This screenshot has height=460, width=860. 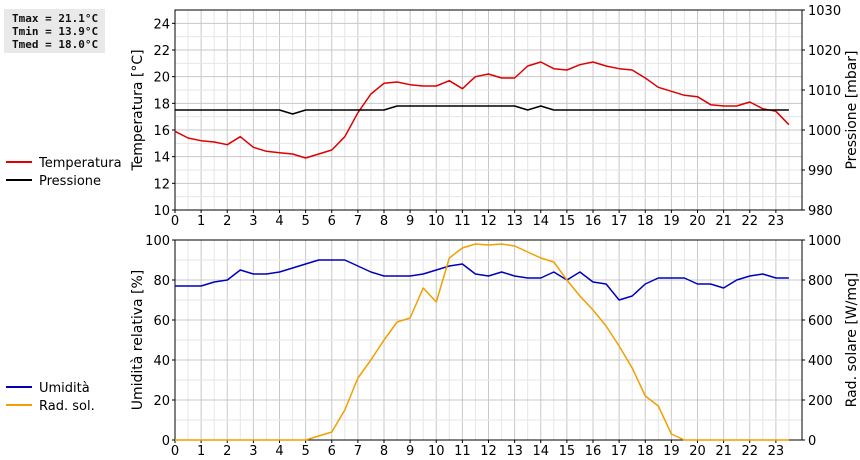 I want to click on x-tick-label: 18, so click(x=645, y=451).